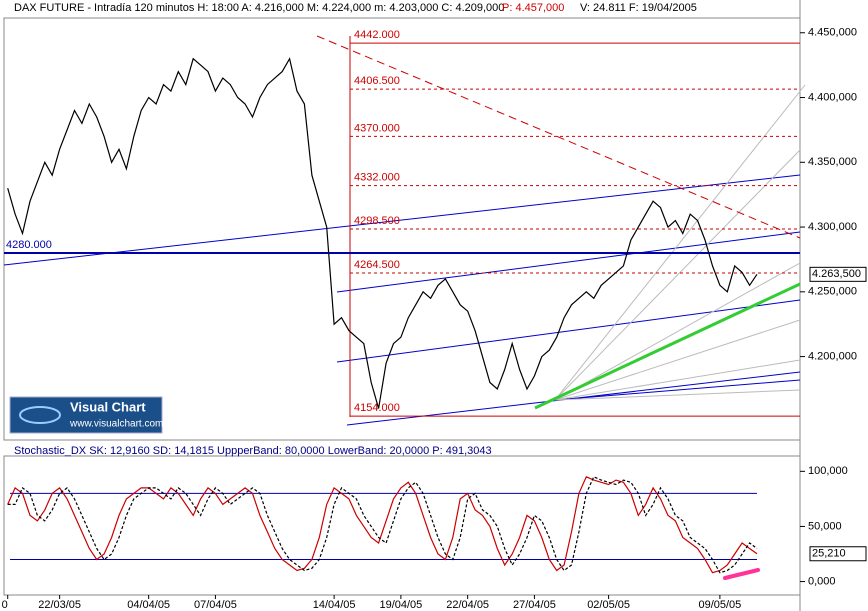 This screenshot has width=868, height=611. I want to click on x-tick-label: 27/04/05, so click(534, 605).